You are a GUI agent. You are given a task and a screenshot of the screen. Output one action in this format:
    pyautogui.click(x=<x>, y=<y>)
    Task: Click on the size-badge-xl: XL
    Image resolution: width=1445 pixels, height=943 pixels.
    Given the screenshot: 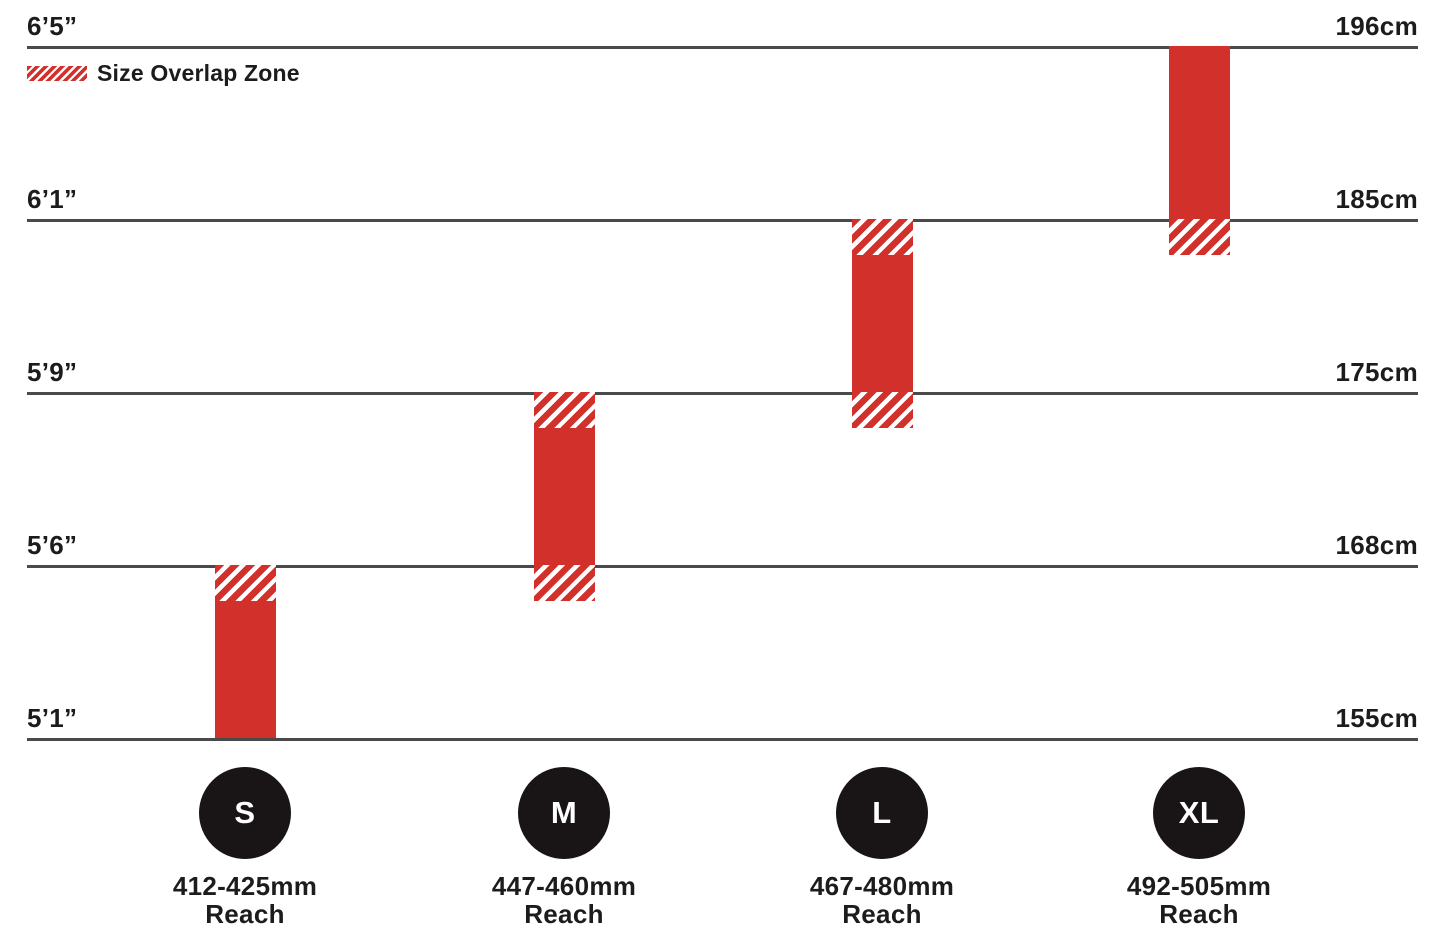 What is the action you would take?
    pyautogui.click(x=1199, y=813)
    